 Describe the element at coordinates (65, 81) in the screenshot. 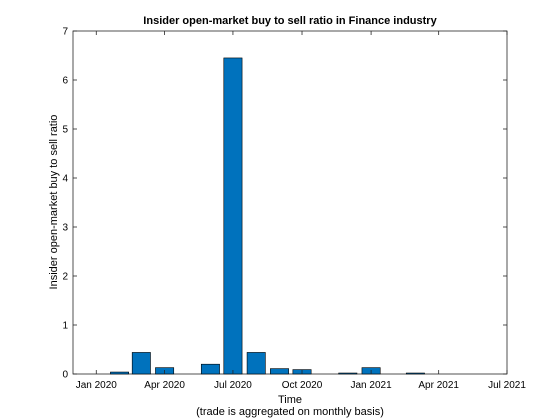

I see `y-tick-label: 6` at that location.